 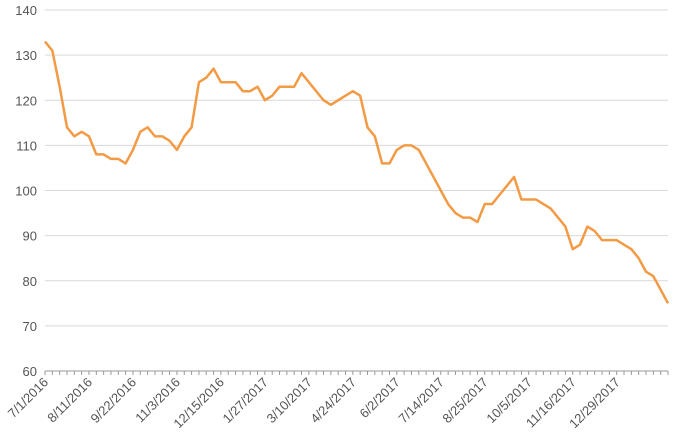 I want to click on y-tick-label: 110, so click(x=26, y=145).